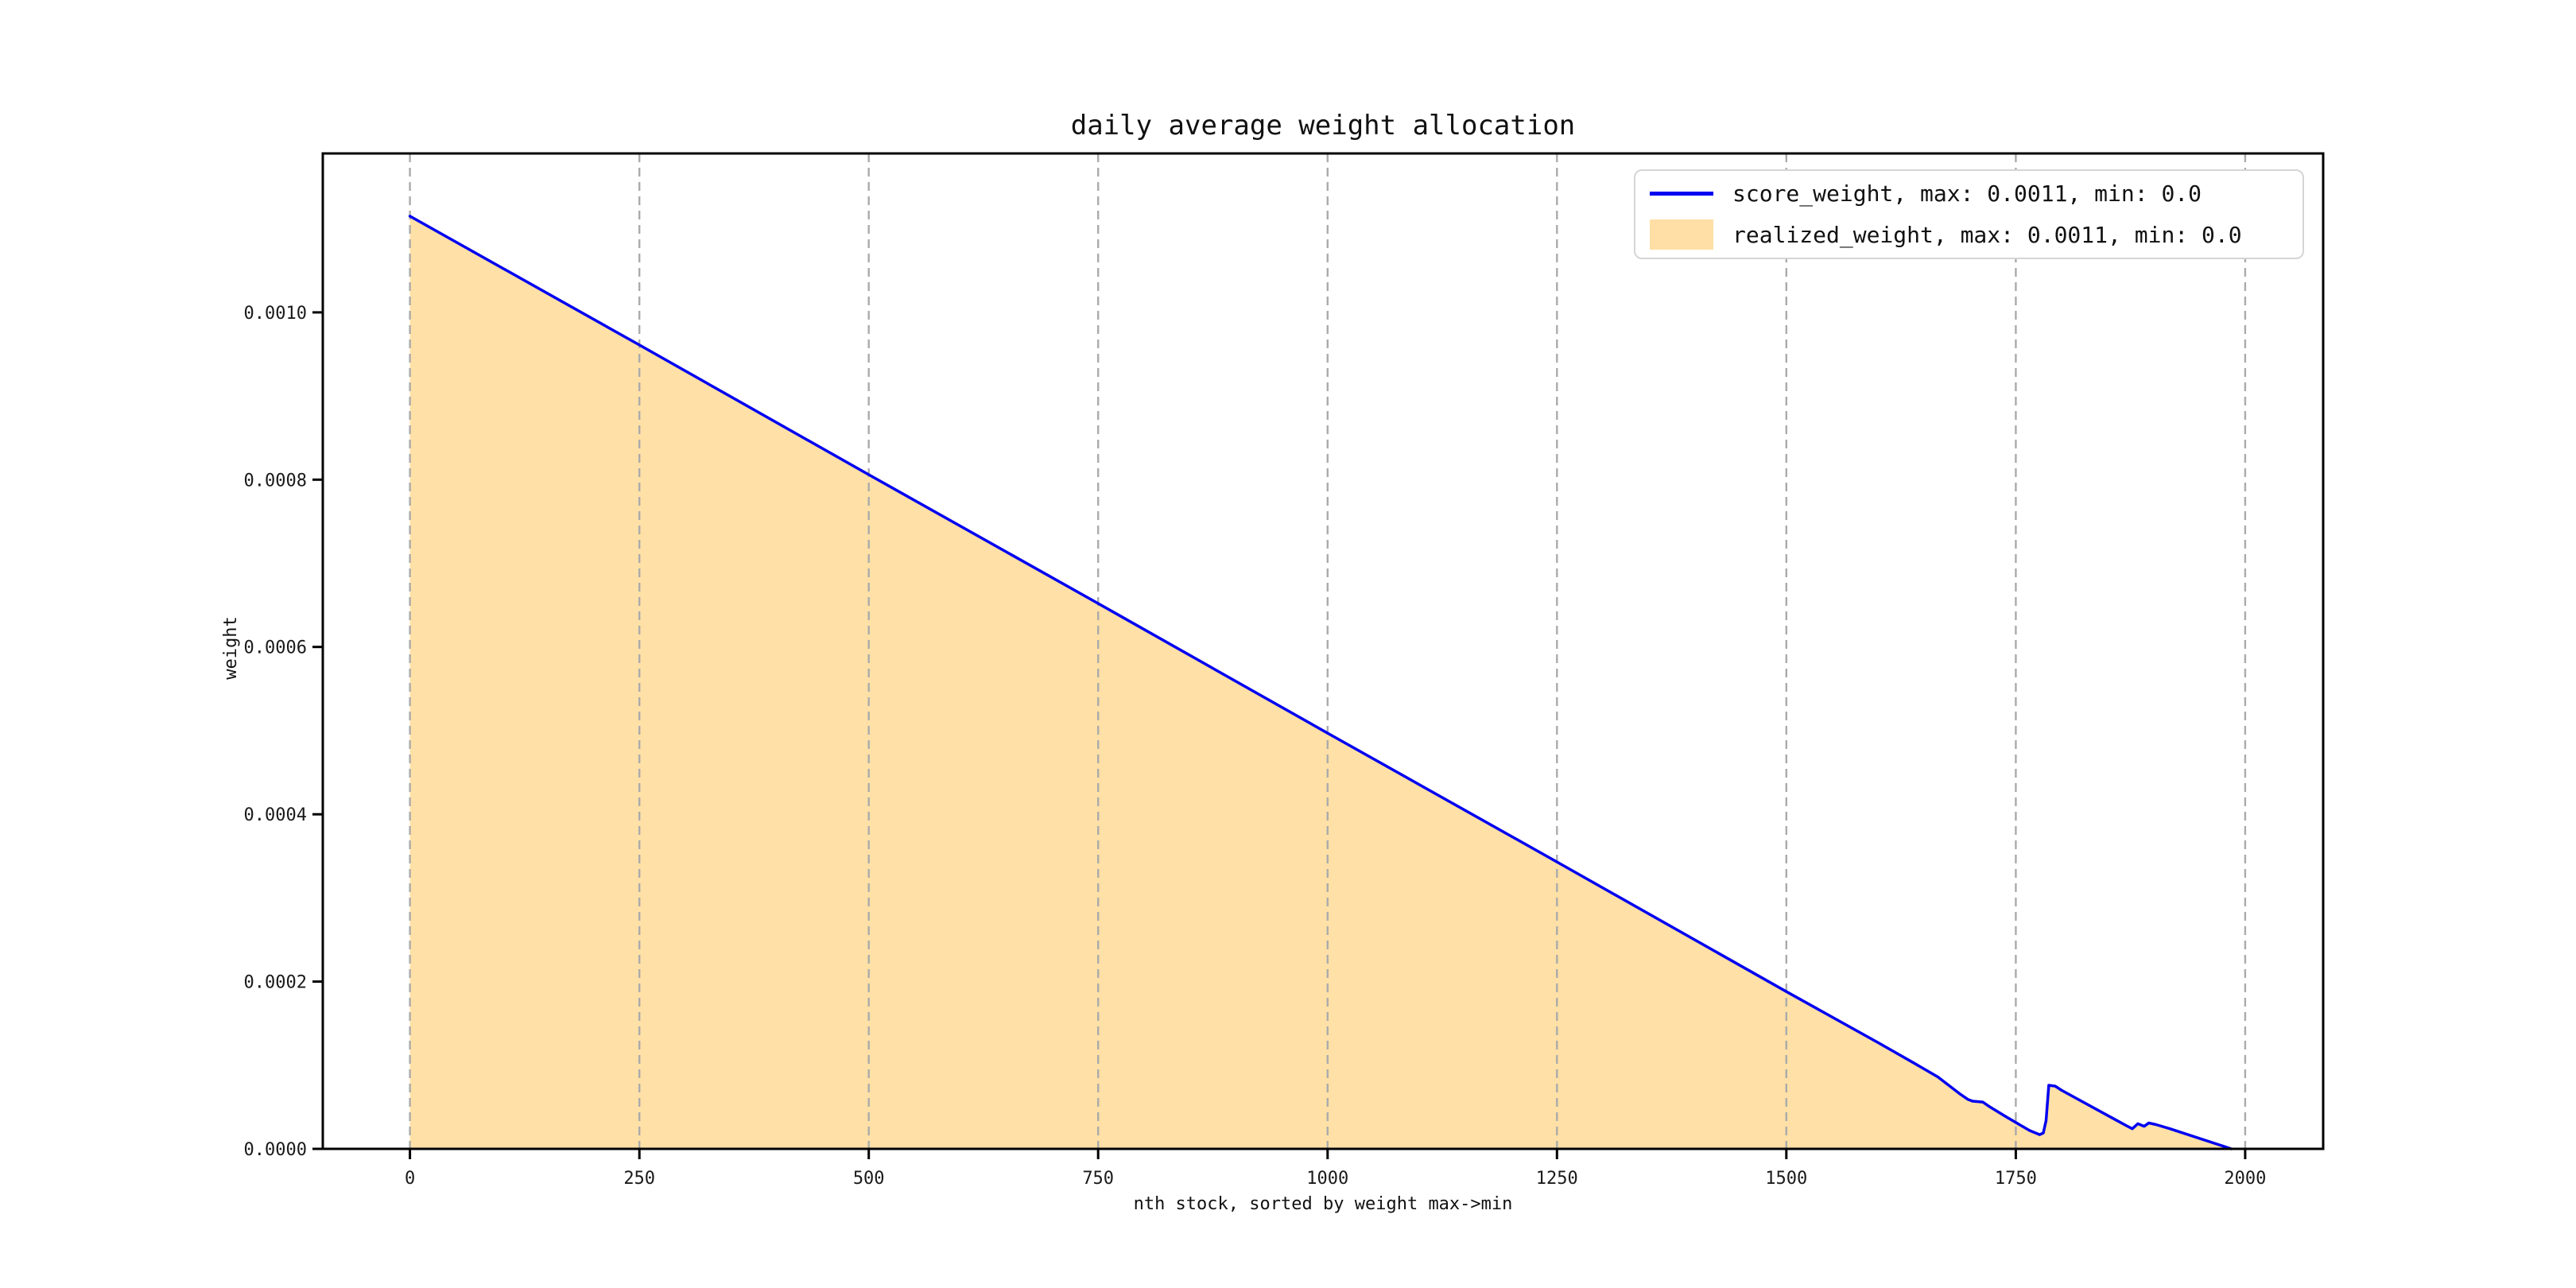 The width and height of the screenshot is (2576, 1288). I want to click on y-tick-label: 0.0004, so click(275, 815).